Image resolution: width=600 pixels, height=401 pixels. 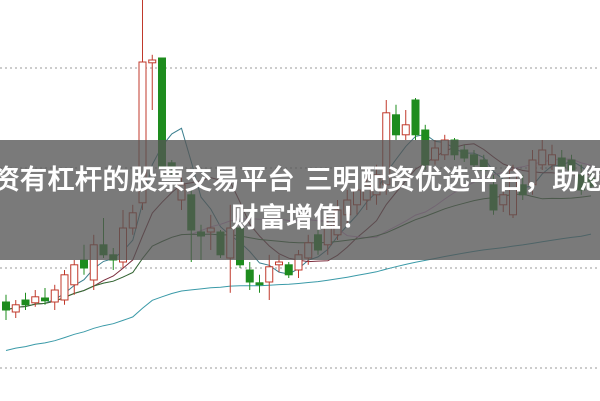 I want to click on headline-line-2: 财富增值！, so click(x=300, y=218).